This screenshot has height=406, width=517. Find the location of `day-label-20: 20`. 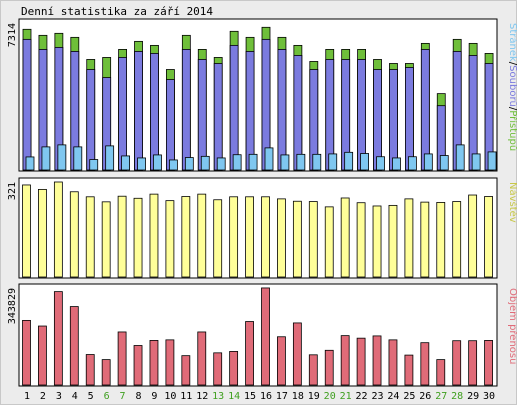

day-label-20: 20 is located at coordinates (330, 396).